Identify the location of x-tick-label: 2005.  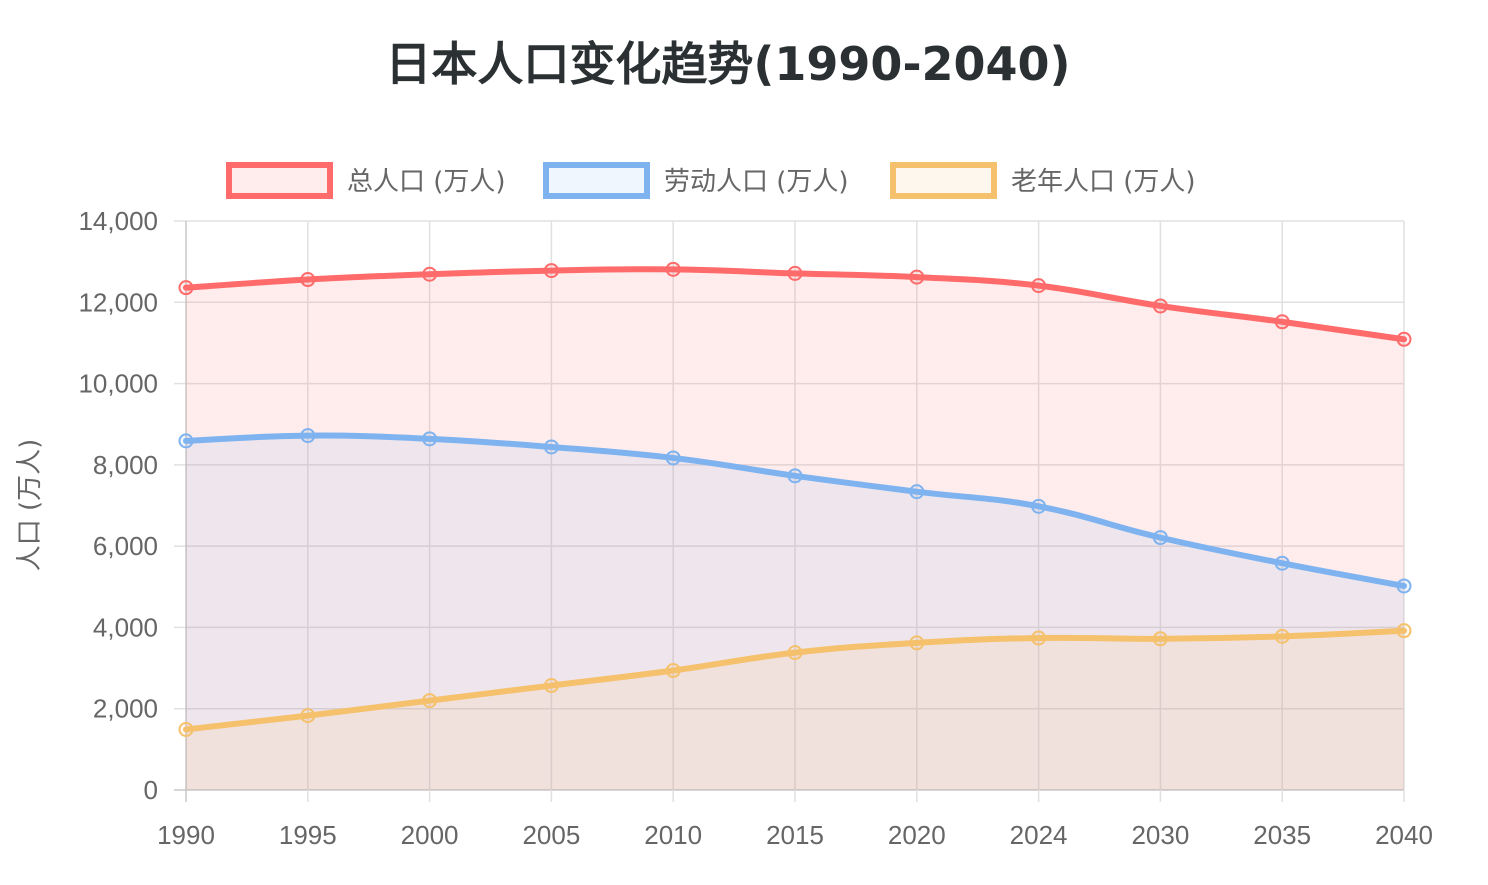
(551, 835).